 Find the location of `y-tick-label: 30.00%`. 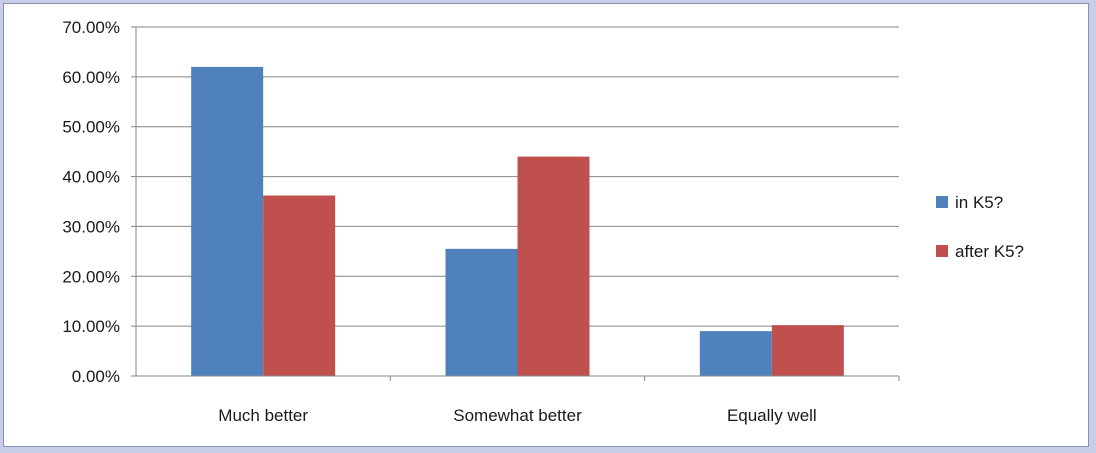

y-tick-label: 30.00% is located at coordinates (91, 226).